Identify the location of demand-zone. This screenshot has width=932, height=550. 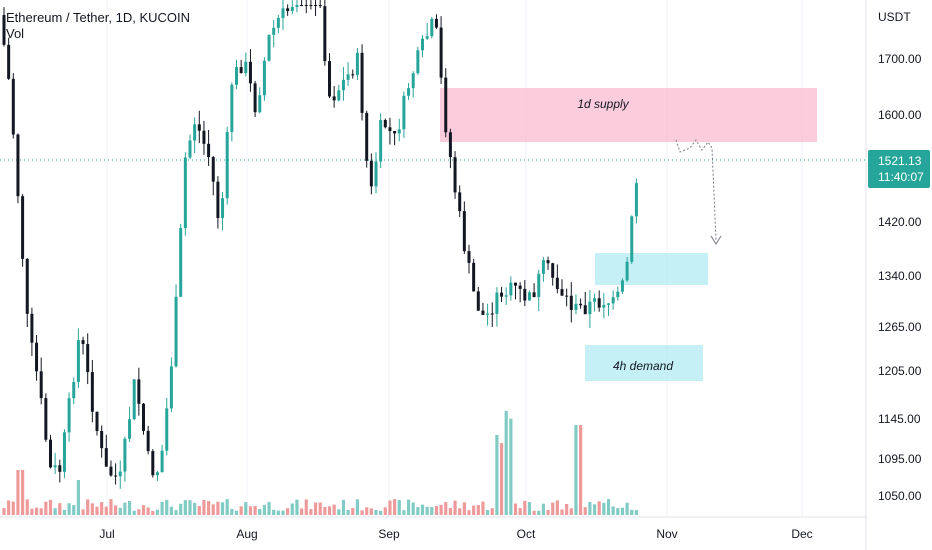
(644, 363).